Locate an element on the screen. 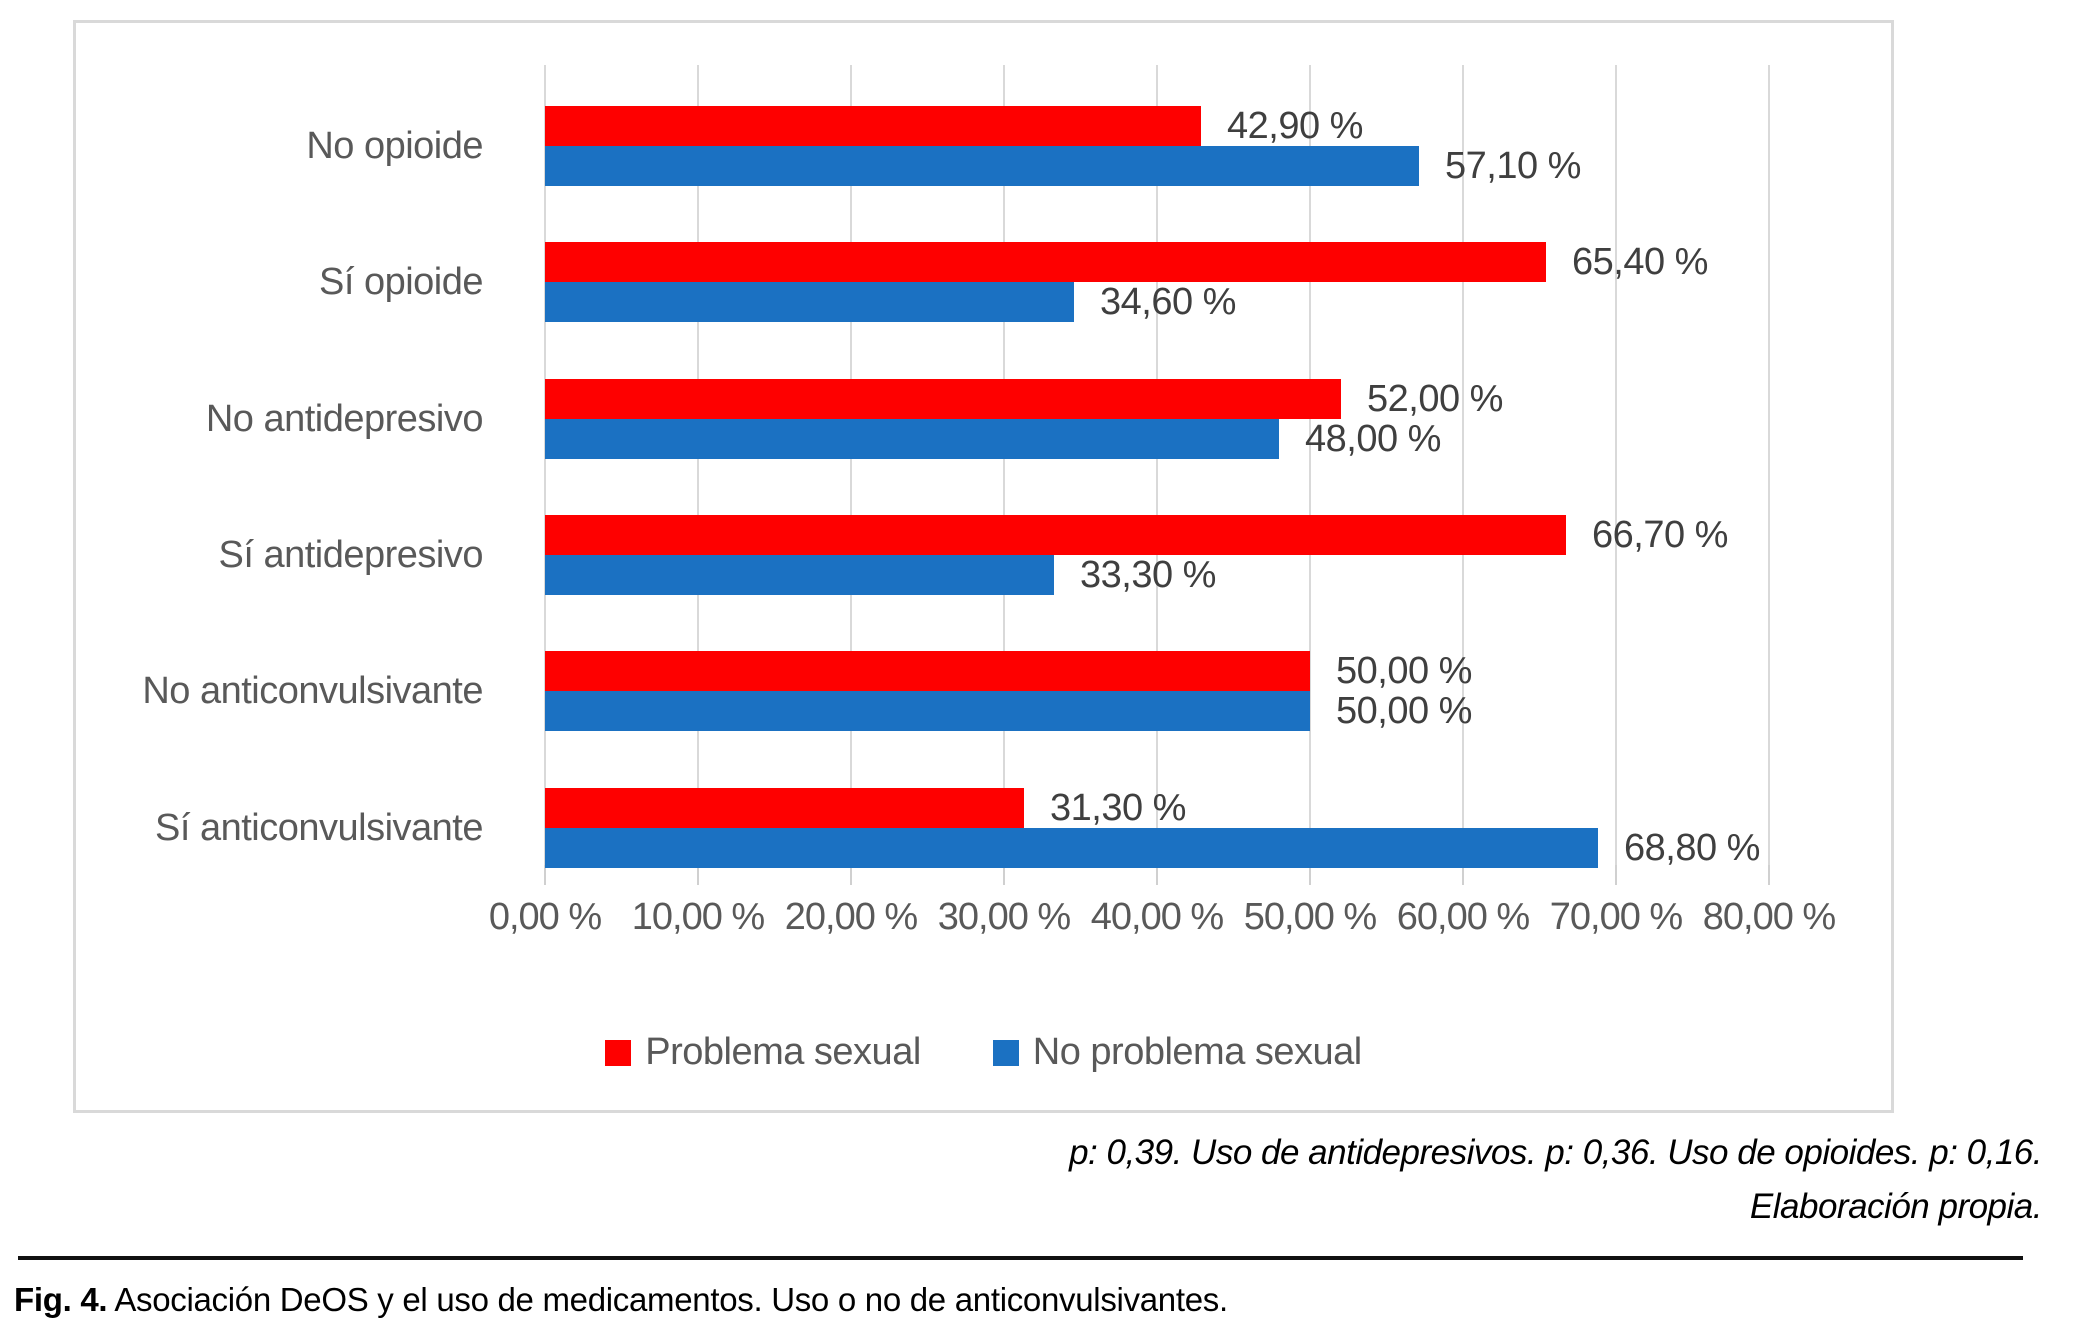 The height and width of the screenshot is (1335, 2078). caption-divider is located at coordinates (1020, 1258).